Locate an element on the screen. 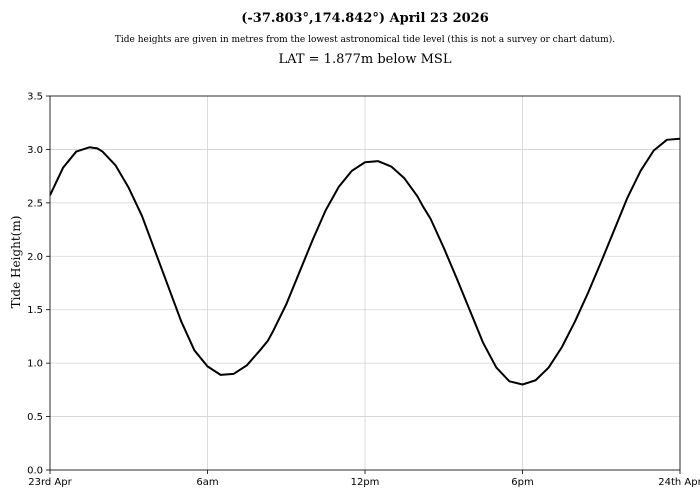 The image size is (700, 500). y-tick-label: 2.0 is located at coordinates (35, 257).